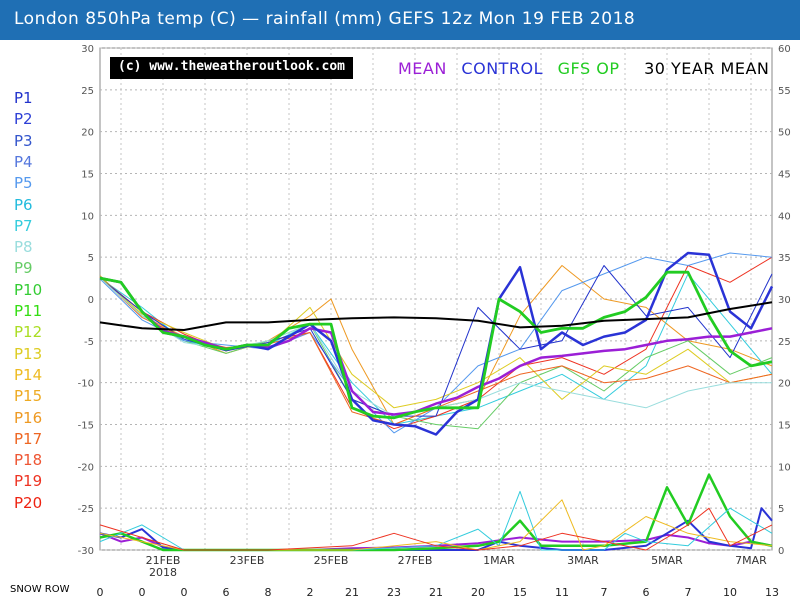  What do you see at coordinates (23, 161) in the screenshot?
I see `legend-item-p4: P4` at bounding box center [23, 161].